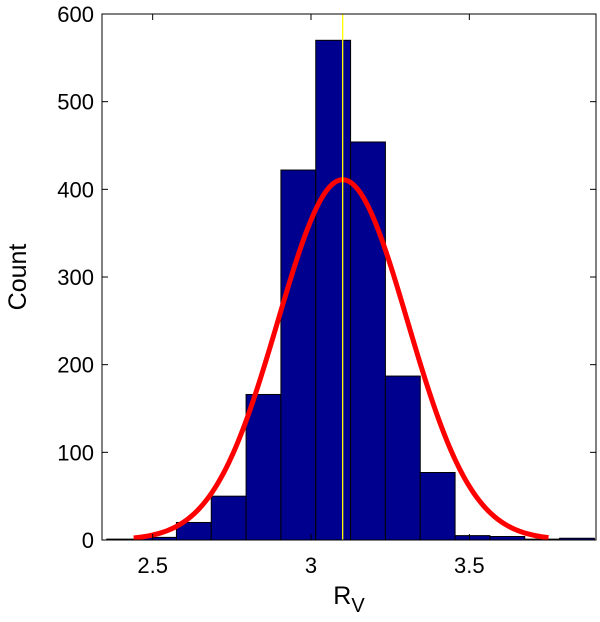 The width and height of the screenshot is (600, 622). What do you see at coordinates (75, 365) in the screenshot?
I see `y-tick-label: 200` at bounding box center [75, 365].